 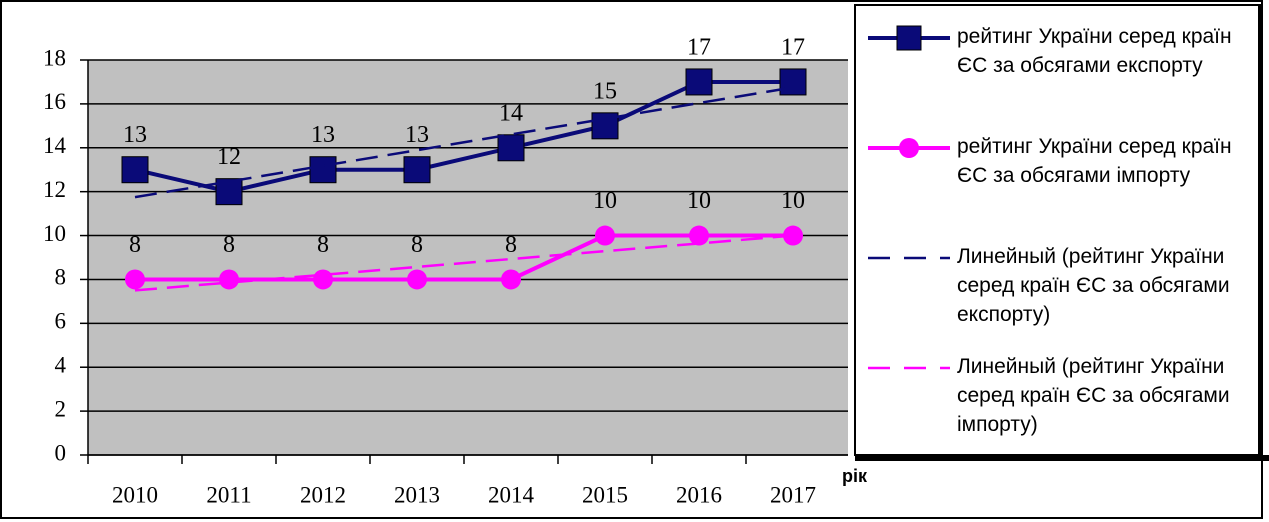 What do you see at coordinates (605, 494) in the screenshot?
I see `x-tick-label: 2015` at bounding box center [605, 494].